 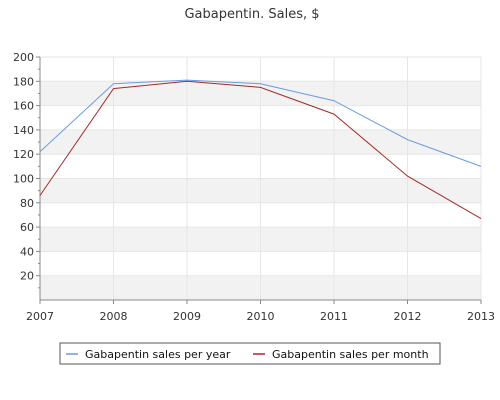 What do you see at coordinates (408, 316) in the screenshot?
I see `x-tick-label: 2012` at bounding box center [408, 316].